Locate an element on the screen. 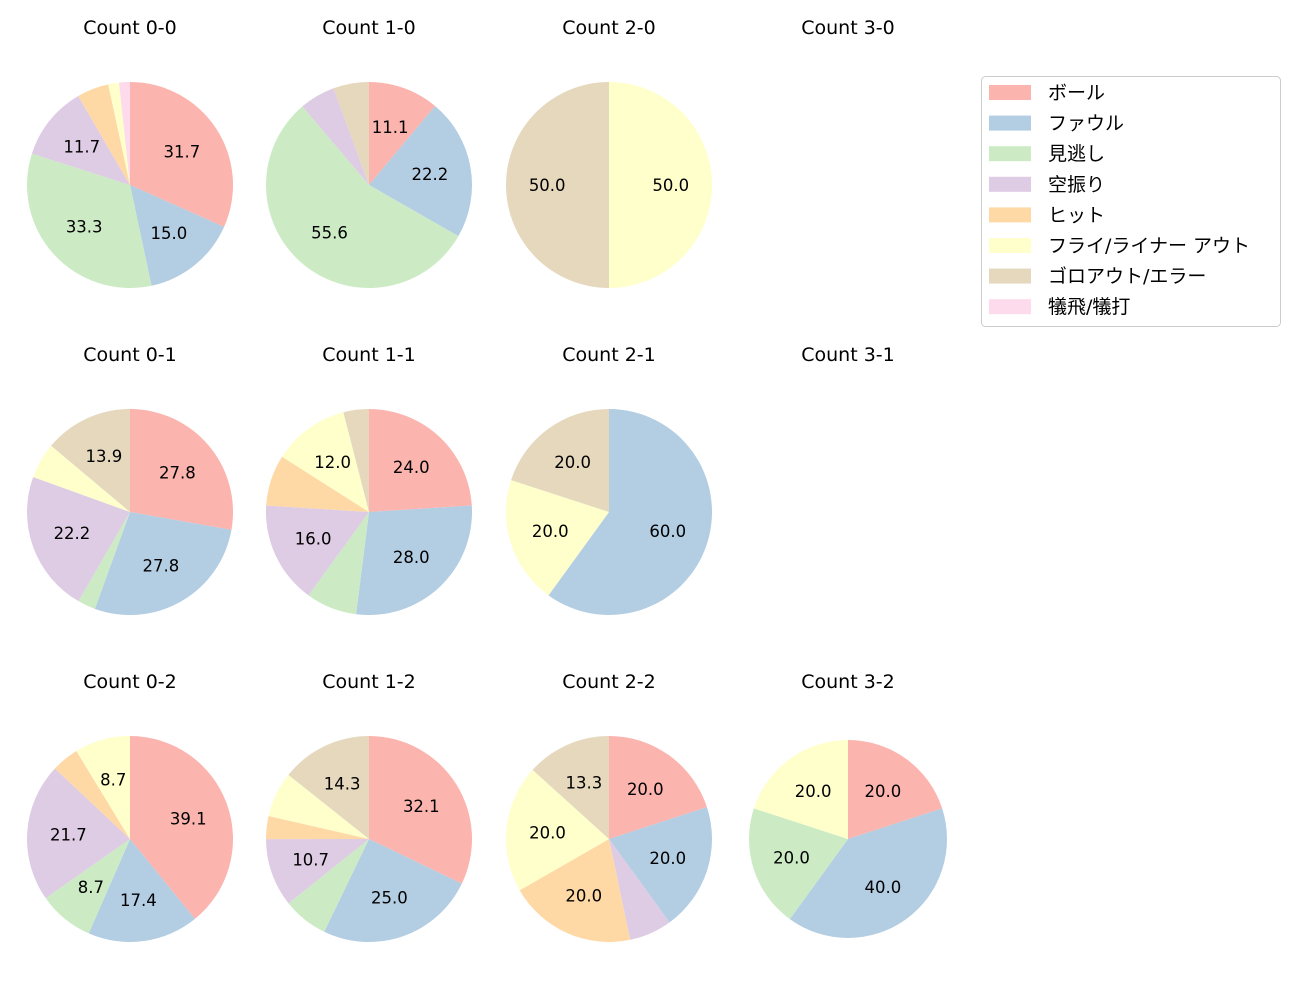 Image resolution: width=1300 pixels, height=1000 pixels. pie-title: Count 1-0 is located at coordinates (369, 28).